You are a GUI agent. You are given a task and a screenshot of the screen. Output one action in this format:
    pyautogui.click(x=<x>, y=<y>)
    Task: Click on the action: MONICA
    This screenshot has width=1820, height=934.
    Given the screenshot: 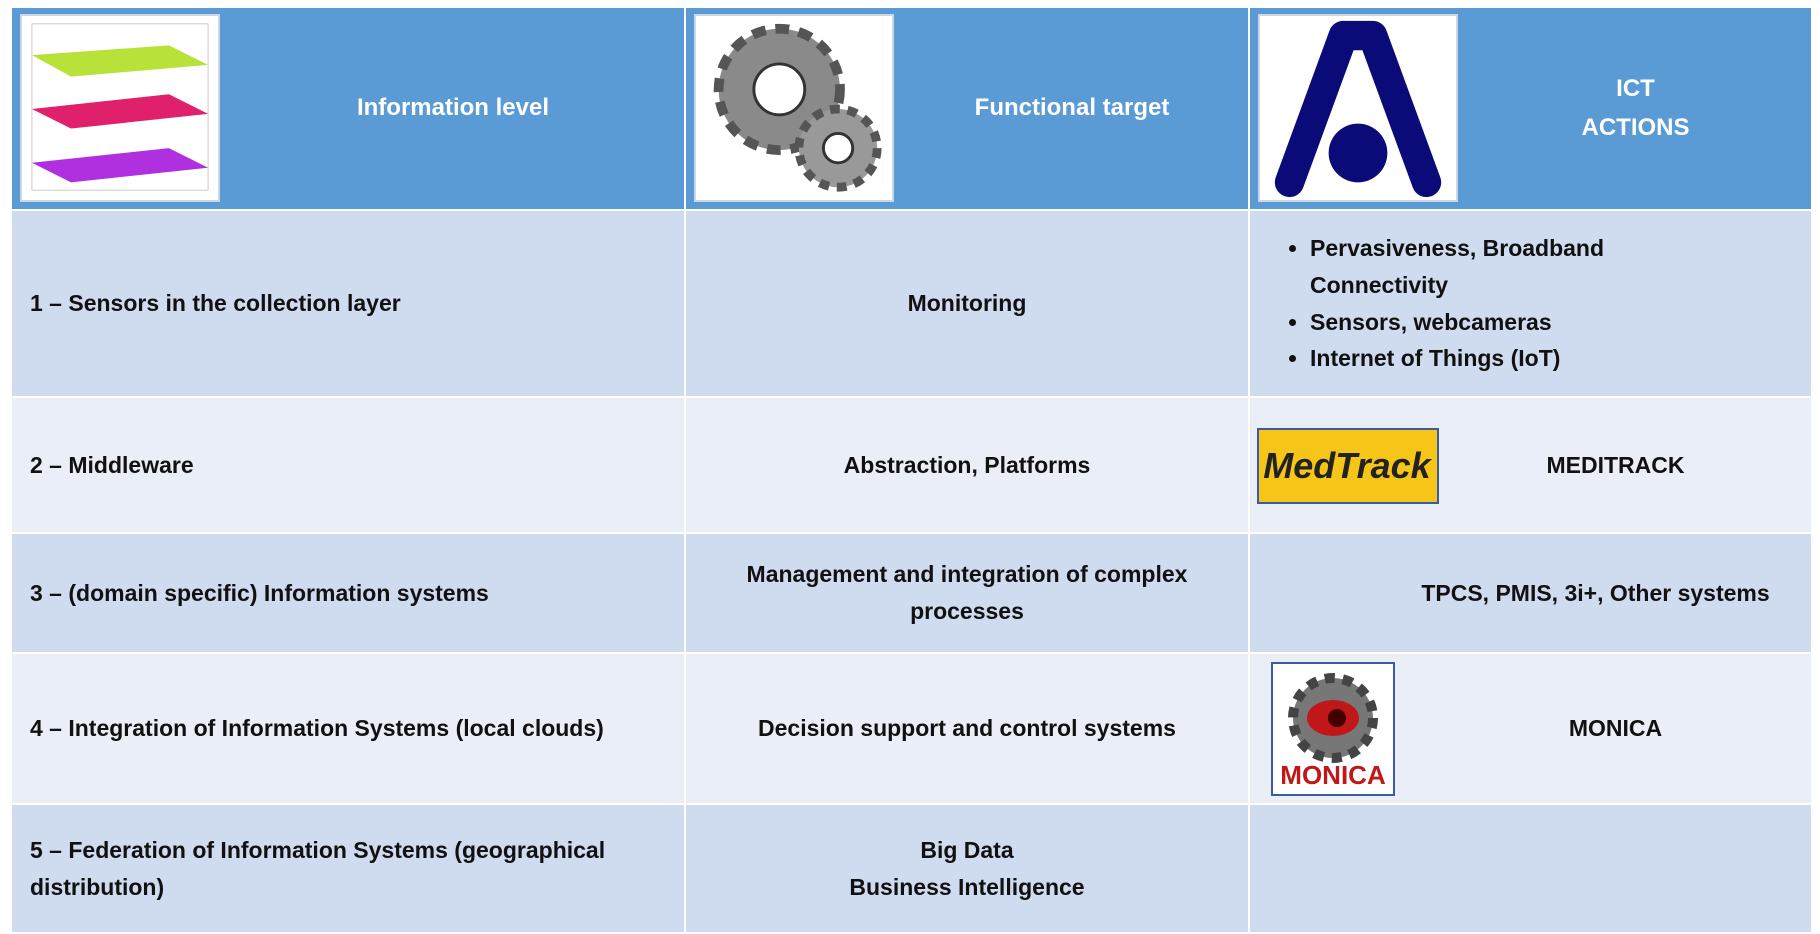 What is the action you would take?
    pyautogui.click(x=1615, y=728)
    